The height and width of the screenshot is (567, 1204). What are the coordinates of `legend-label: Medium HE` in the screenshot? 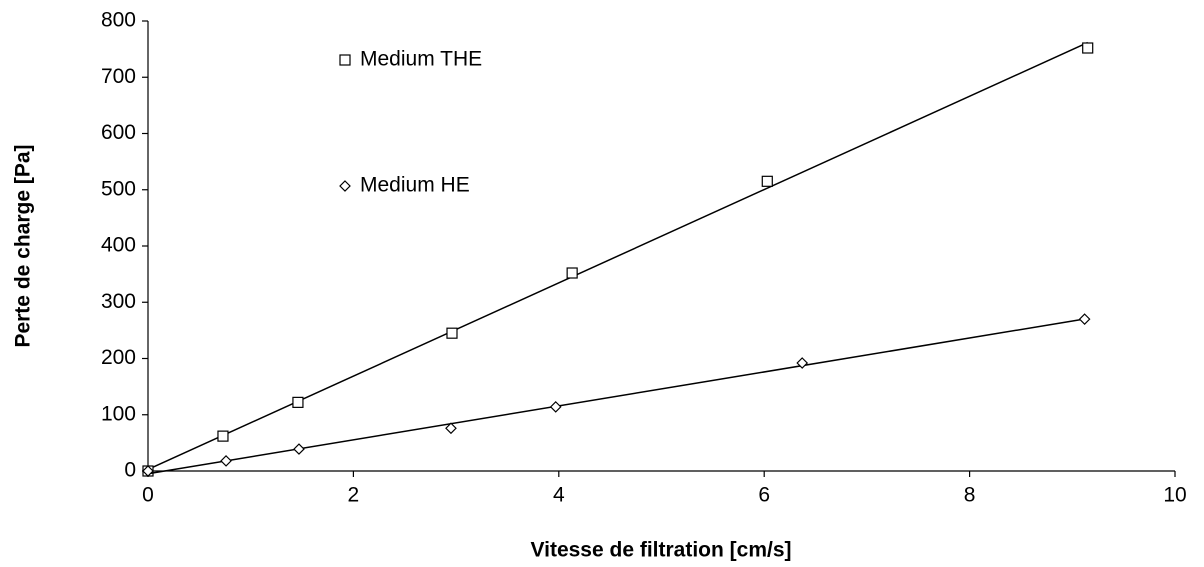 It's located at (415, 185).